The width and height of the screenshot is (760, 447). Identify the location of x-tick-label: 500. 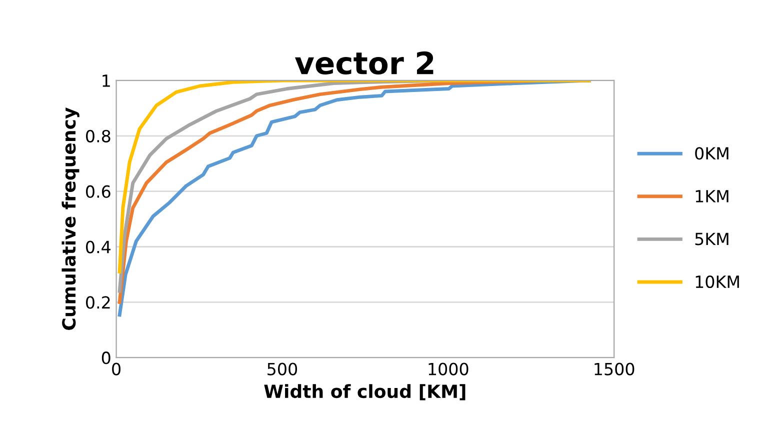
(283, 369).